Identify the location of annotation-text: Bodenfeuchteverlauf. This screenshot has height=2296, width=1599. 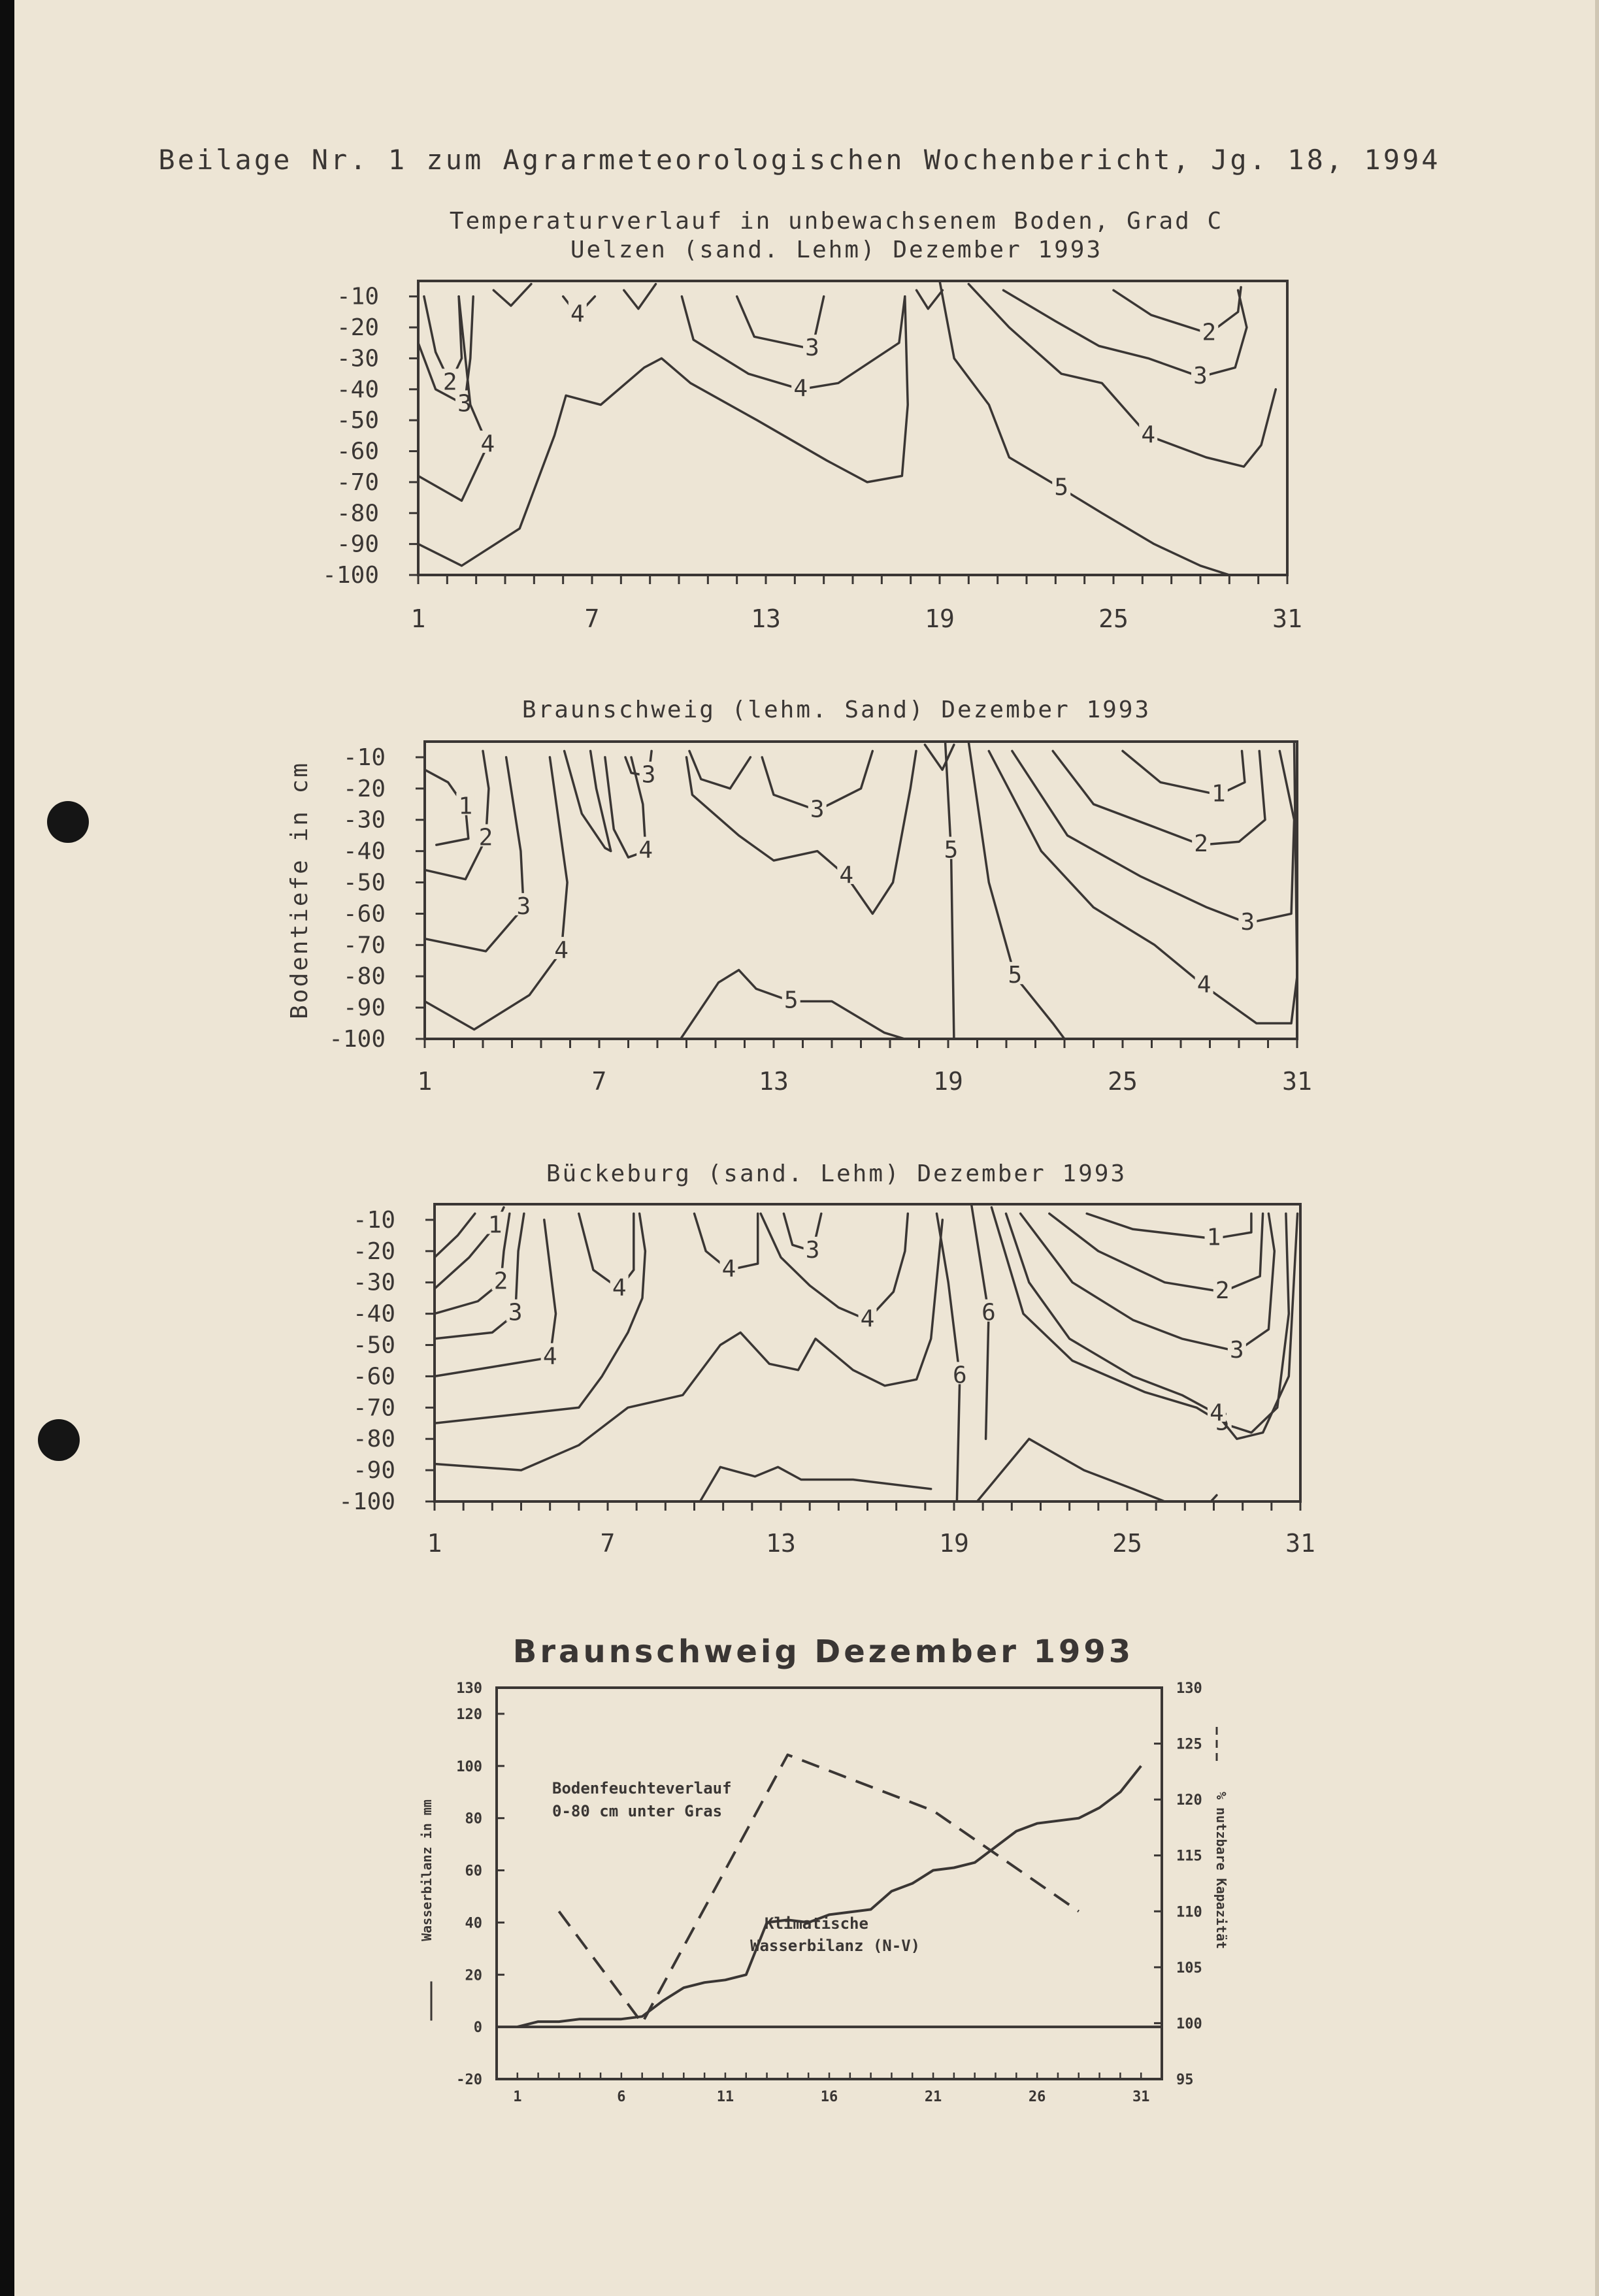
(642, 1788).